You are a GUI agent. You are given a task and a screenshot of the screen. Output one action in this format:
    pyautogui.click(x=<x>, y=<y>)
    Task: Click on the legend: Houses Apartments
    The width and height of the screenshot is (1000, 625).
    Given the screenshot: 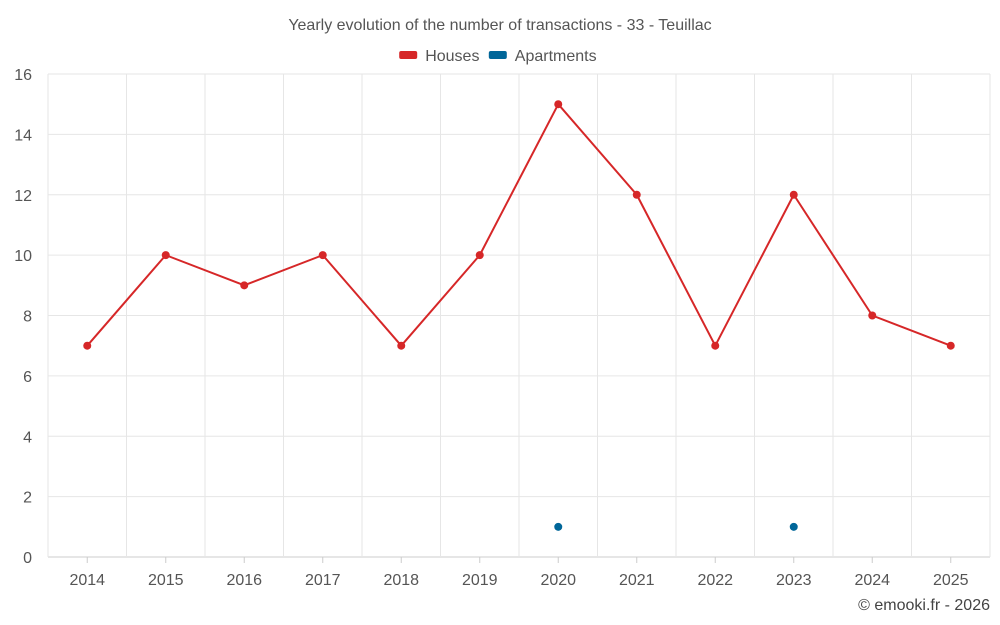 What is the action you would take?
    pyautogui.click(x=498, y=56)
    